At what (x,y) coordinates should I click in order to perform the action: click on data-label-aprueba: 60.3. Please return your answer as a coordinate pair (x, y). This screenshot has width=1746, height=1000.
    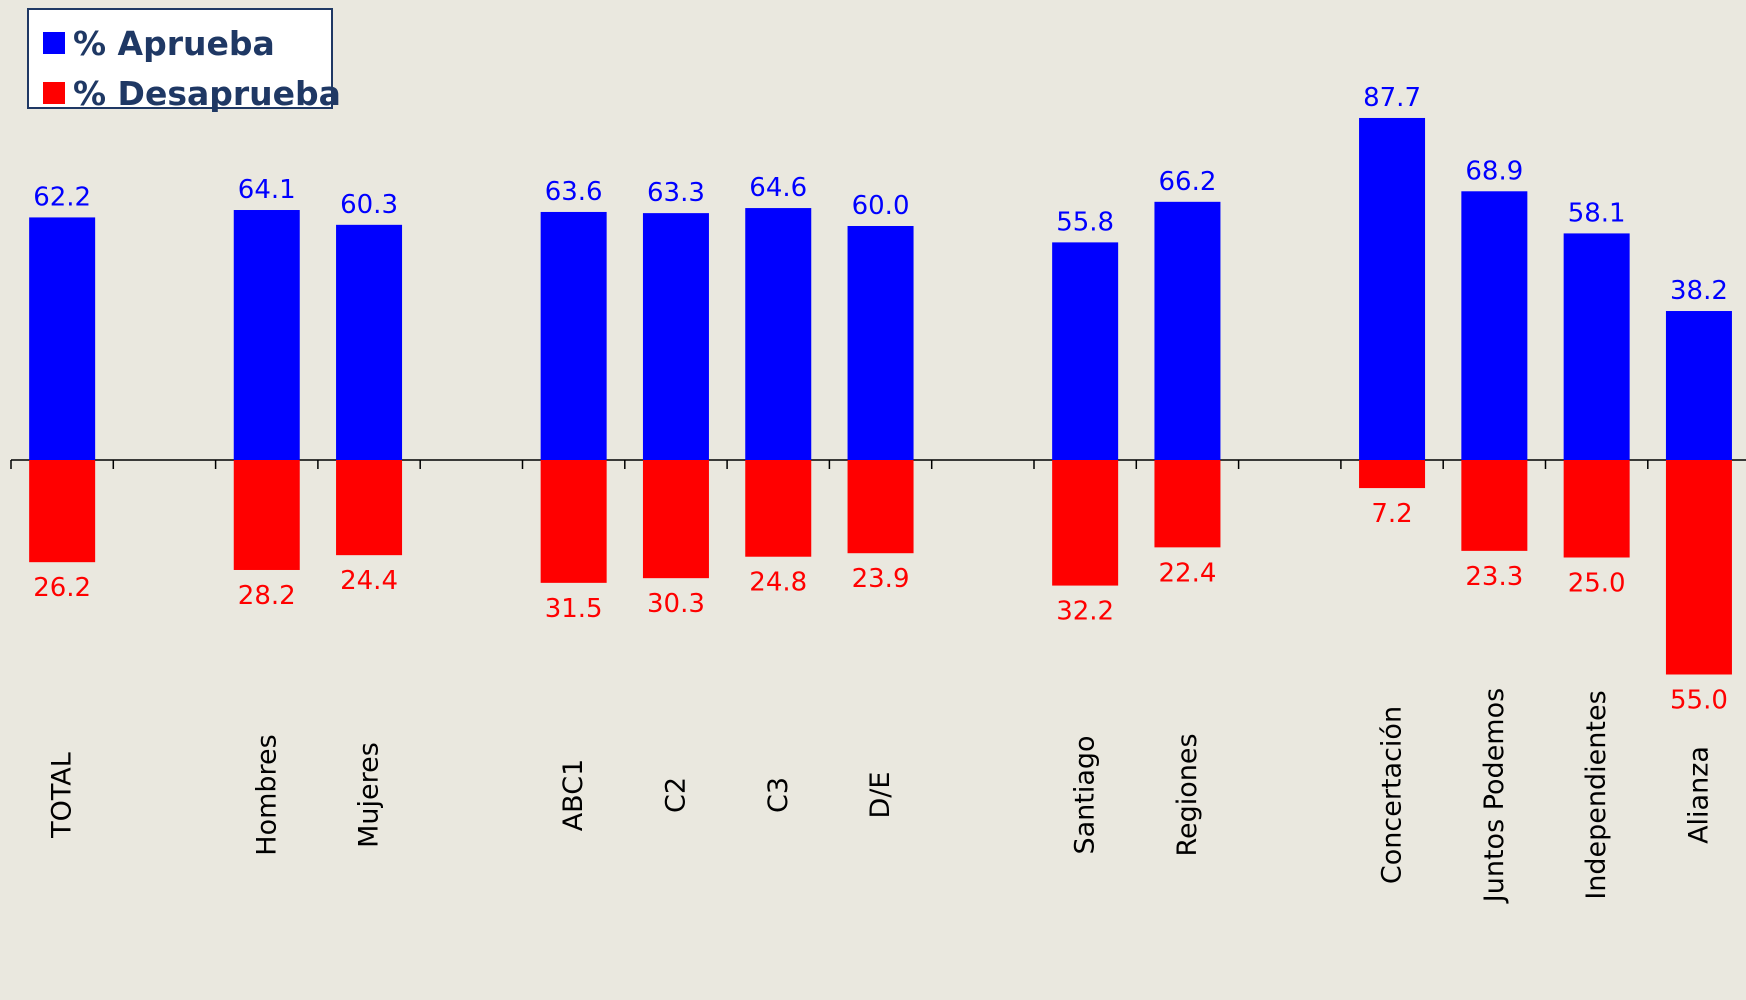
    Looking at the image, I should click on (369, 205).